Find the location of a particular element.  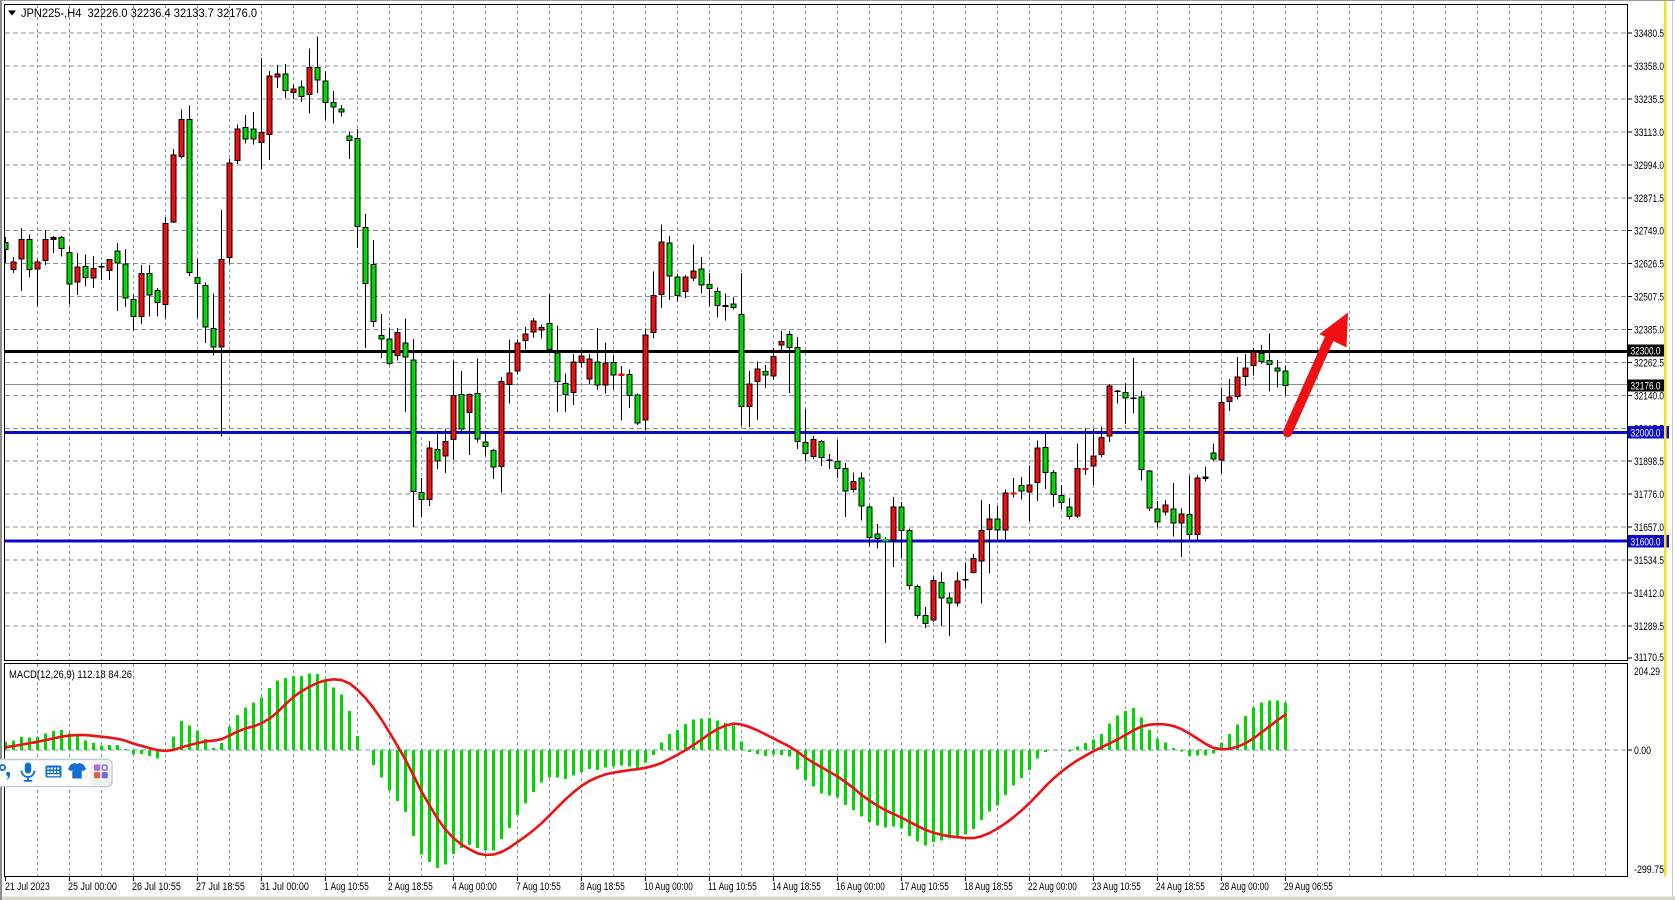

svg-text: 33358.0 is located at coordinates (1649, 67).